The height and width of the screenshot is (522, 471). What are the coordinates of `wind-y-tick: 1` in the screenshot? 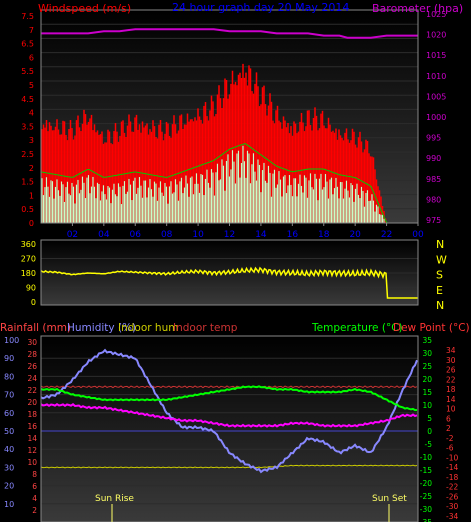 It's located at (31, 195).